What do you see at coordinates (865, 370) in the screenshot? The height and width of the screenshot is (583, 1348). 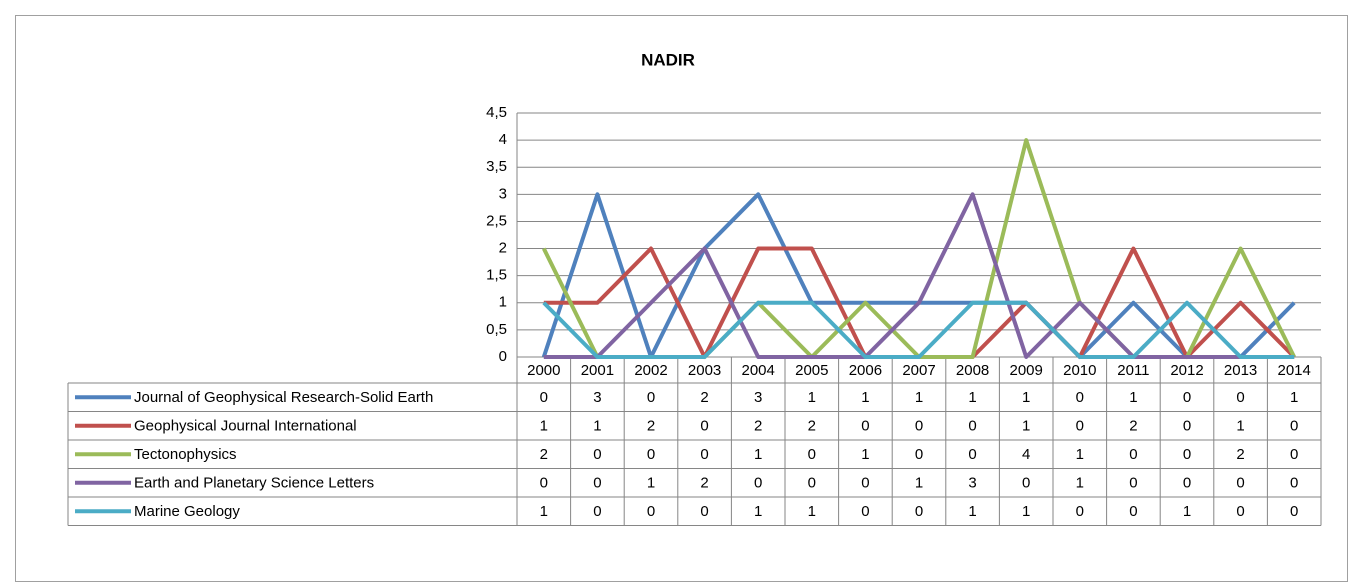 I see `x-tick-label: 2006` at bounding box center [865, 370].